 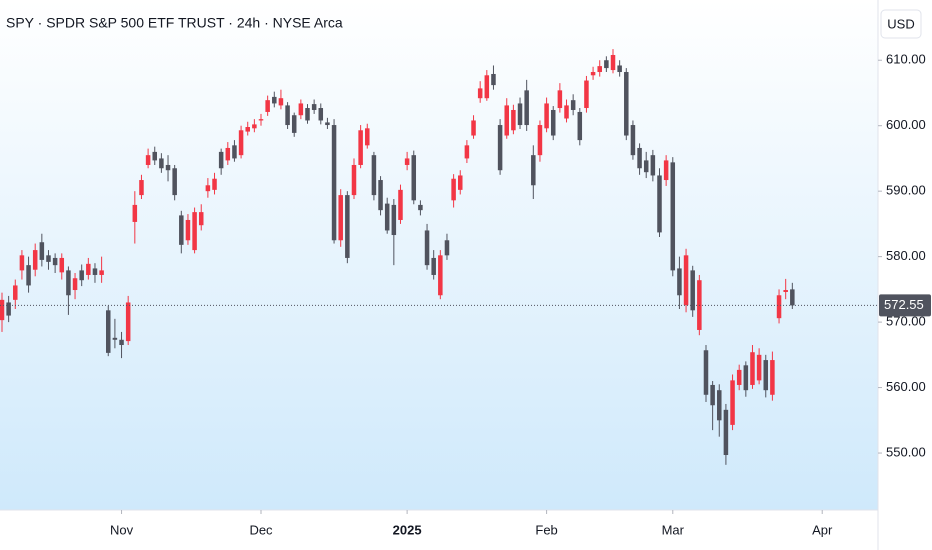 I want to click on y-tick-label: 600.00, so click(x=906, y=124).